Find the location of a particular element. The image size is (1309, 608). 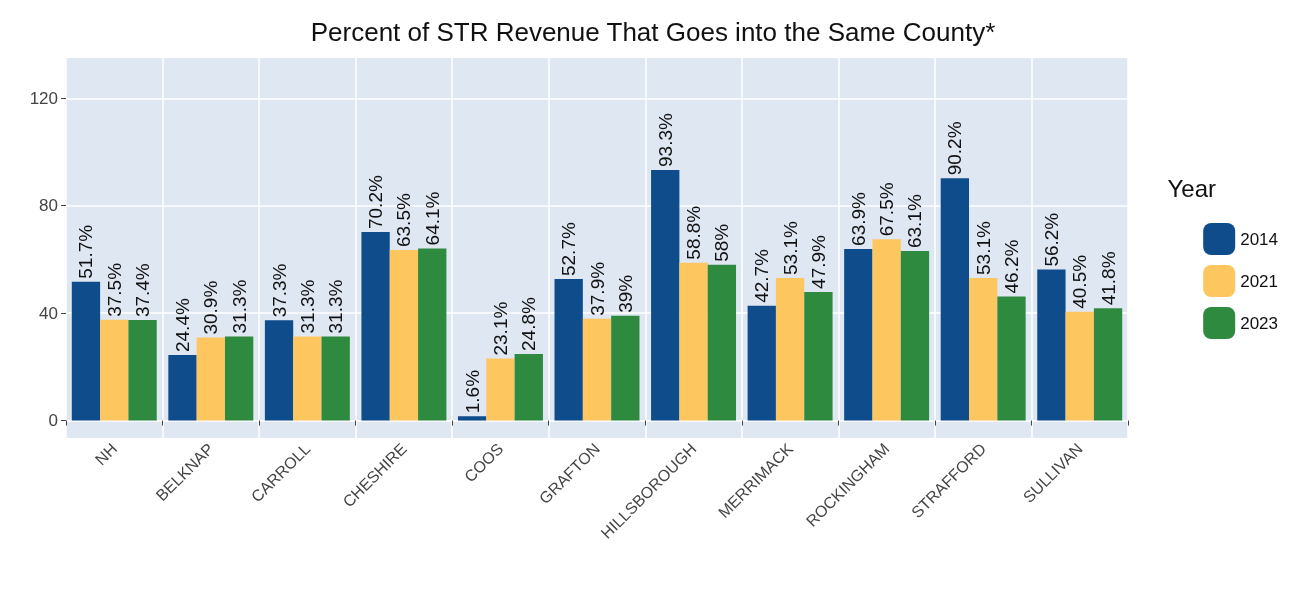

data-label: 51.7% is located at coordinates (86, 251).